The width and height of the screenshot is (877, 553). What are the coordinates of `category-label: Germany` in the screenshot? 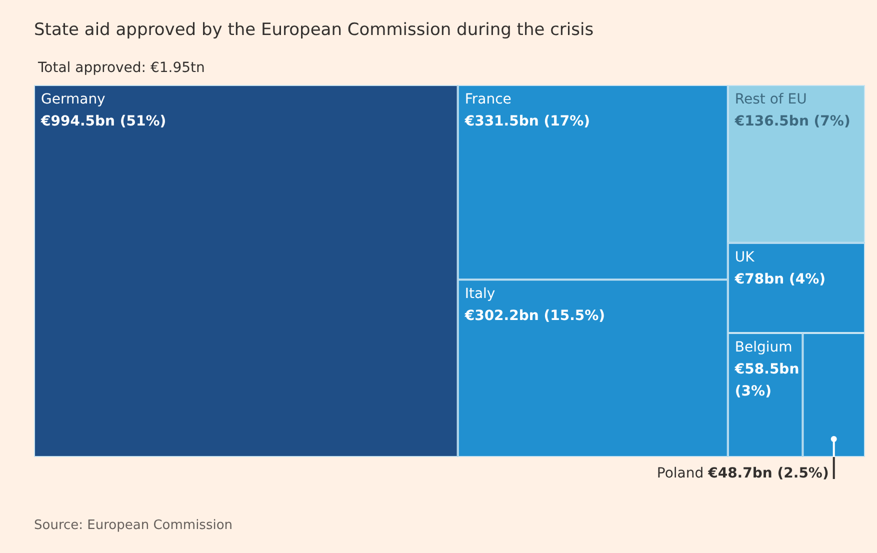 It's located at (73, 100).